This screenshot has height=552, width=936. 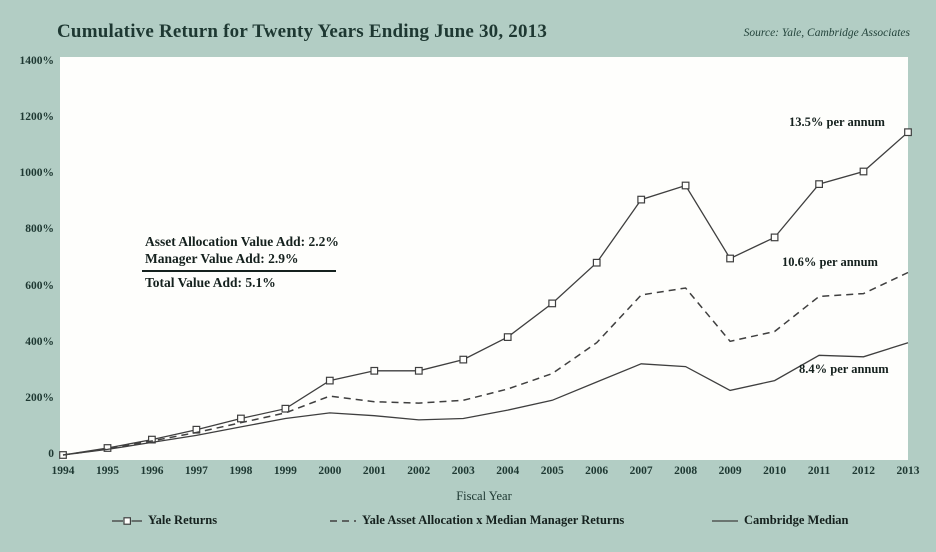 What do you see at coordinates (183, 520) in the screenshot?
I see `legend-label: Yale Returns` at bounding box center [183, 520].